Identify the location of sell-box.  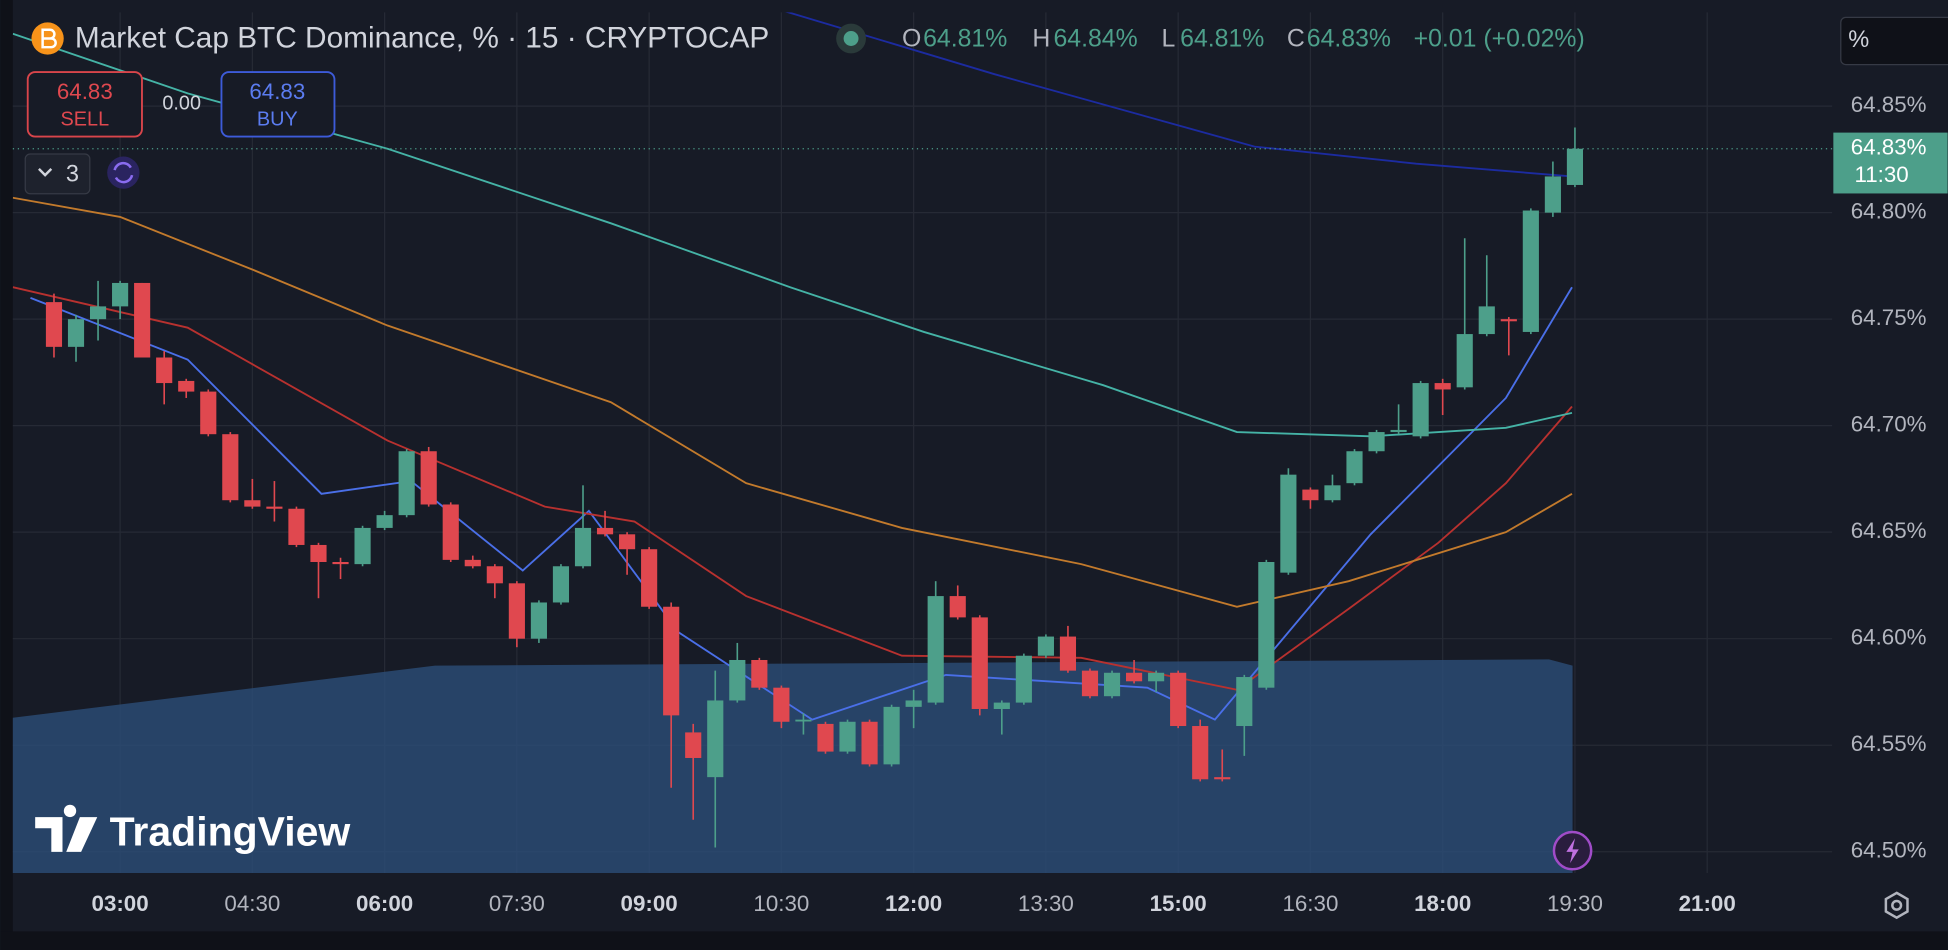
(84, 104).